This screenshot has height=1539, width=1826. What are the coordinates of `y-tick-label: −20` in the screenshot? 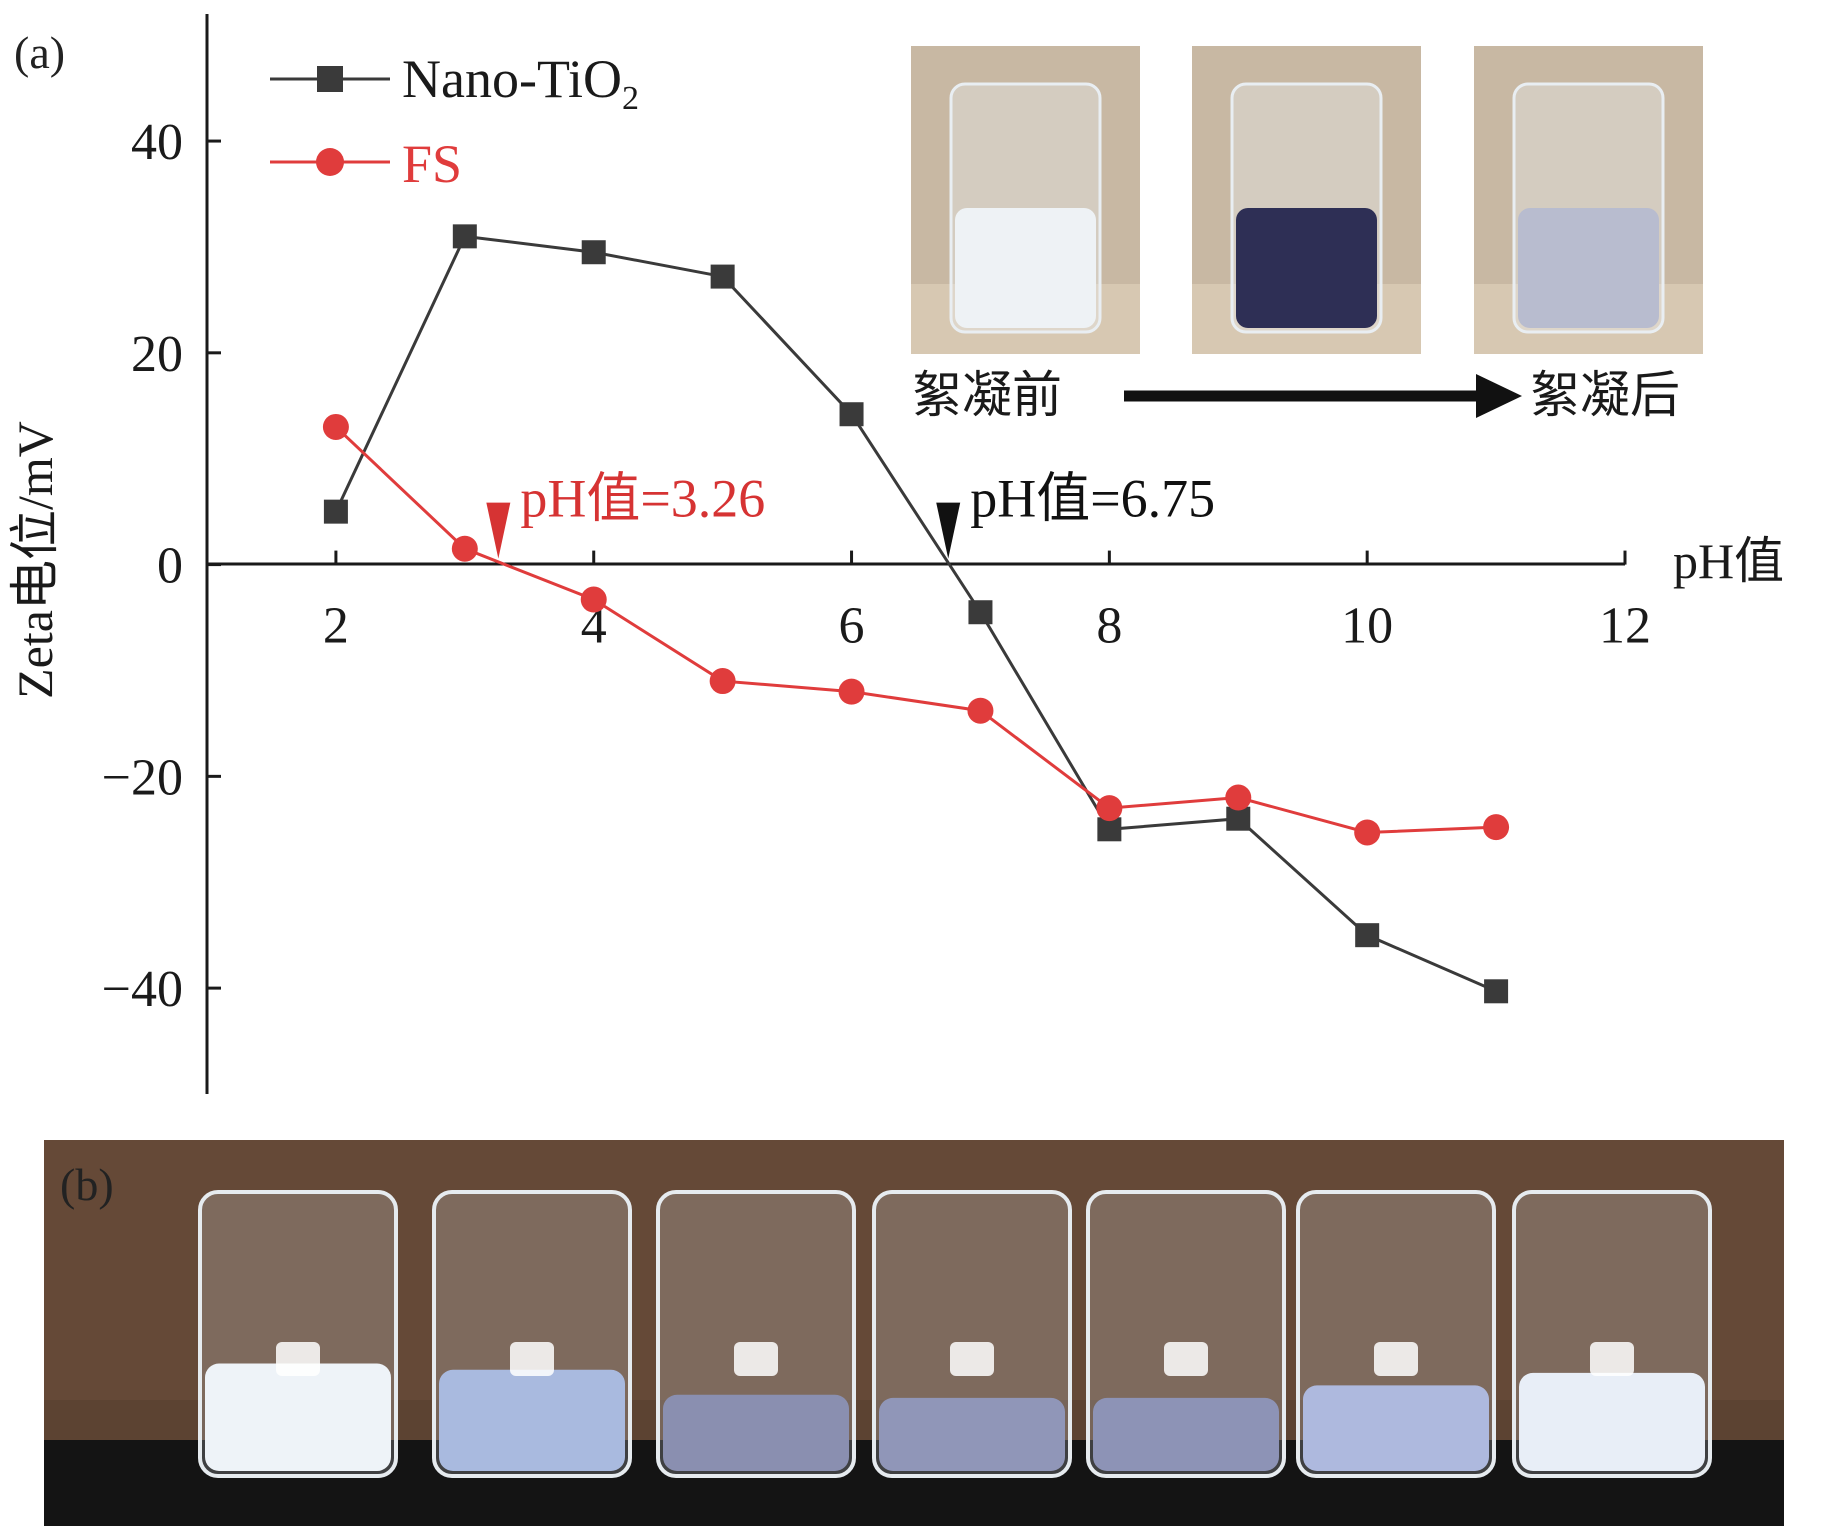 It's located at (142, 777).